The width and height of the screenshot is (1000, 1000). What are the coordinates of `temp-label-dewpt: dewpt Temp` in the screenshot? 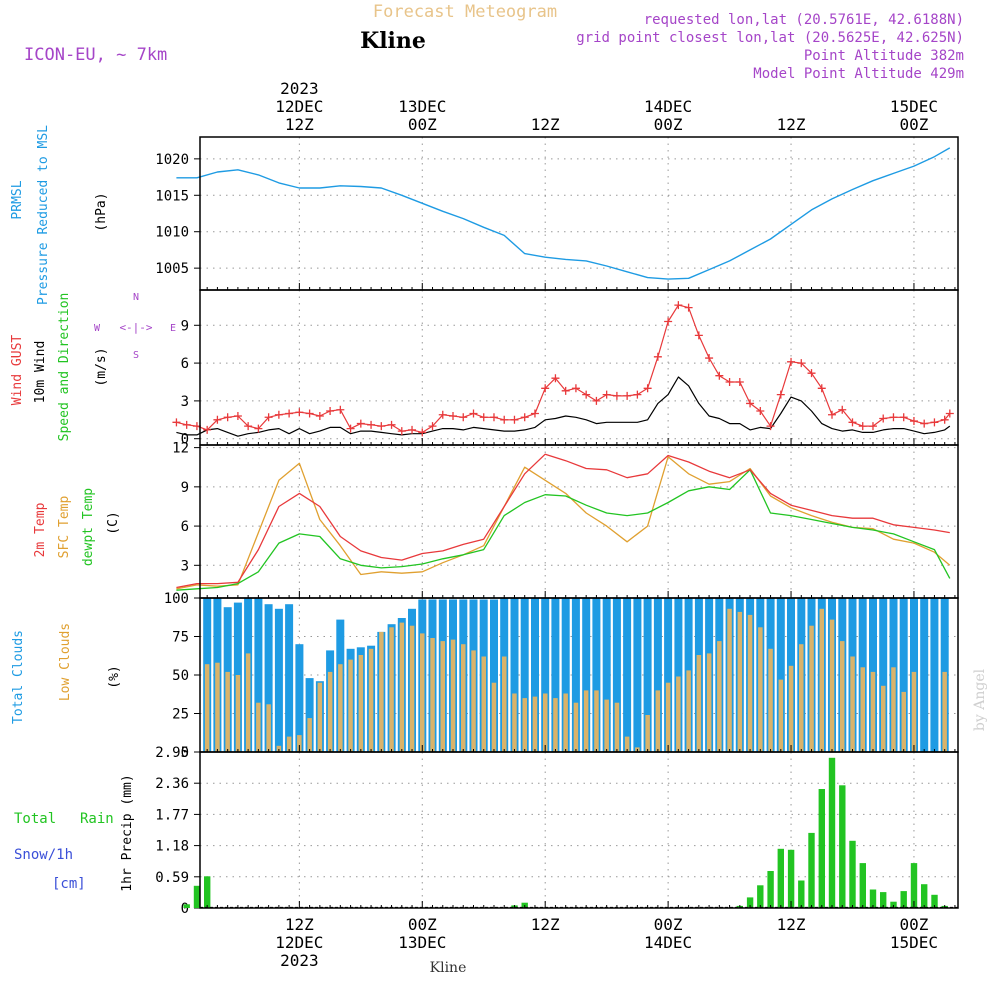 It's located at (88, 527).